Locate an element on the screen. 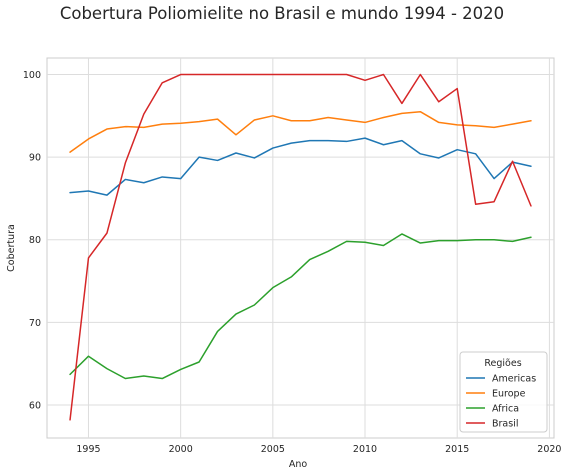 This screenshot has width=564, height=476. series-line-europe is located at coordinates (300, 131).